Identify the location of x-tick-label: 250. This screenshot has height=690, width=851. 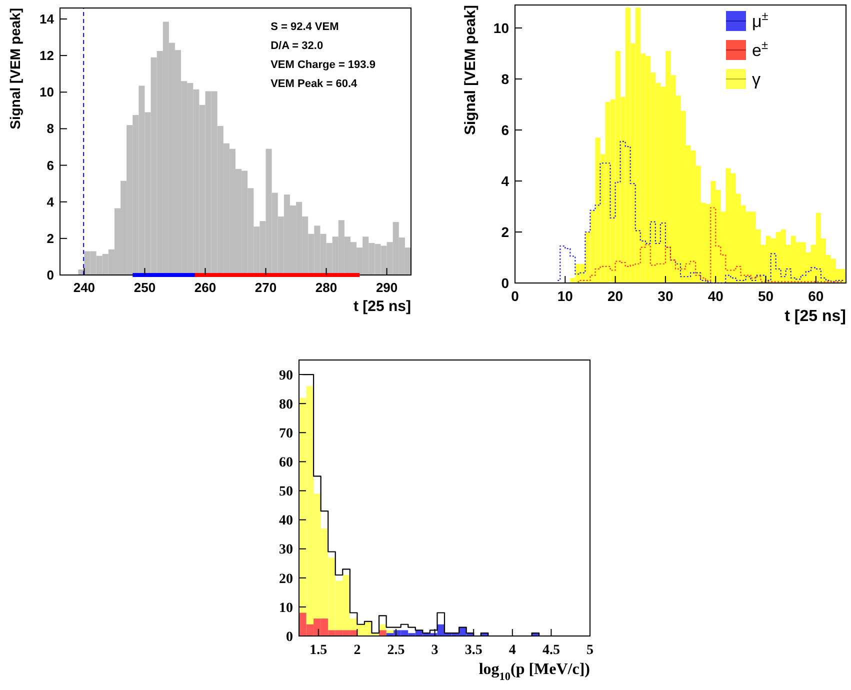
(145, 287).